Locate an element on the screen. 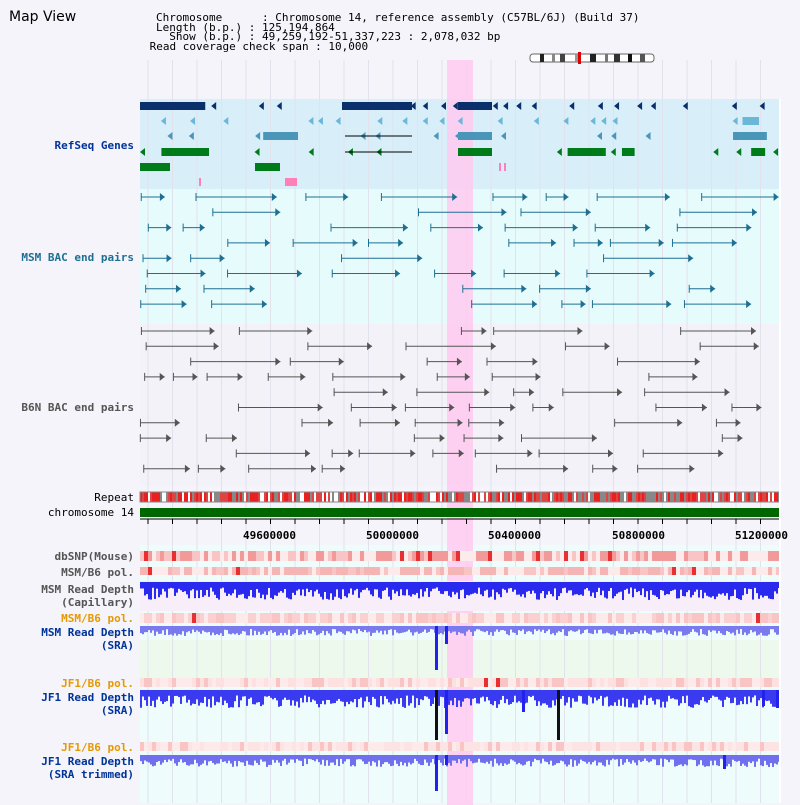 Image resolution: width=800 pixels, height=805 pixels. track-label-jf1-b6-pol-1: JF1/B6 pol. is located at coordinates (97, 683).